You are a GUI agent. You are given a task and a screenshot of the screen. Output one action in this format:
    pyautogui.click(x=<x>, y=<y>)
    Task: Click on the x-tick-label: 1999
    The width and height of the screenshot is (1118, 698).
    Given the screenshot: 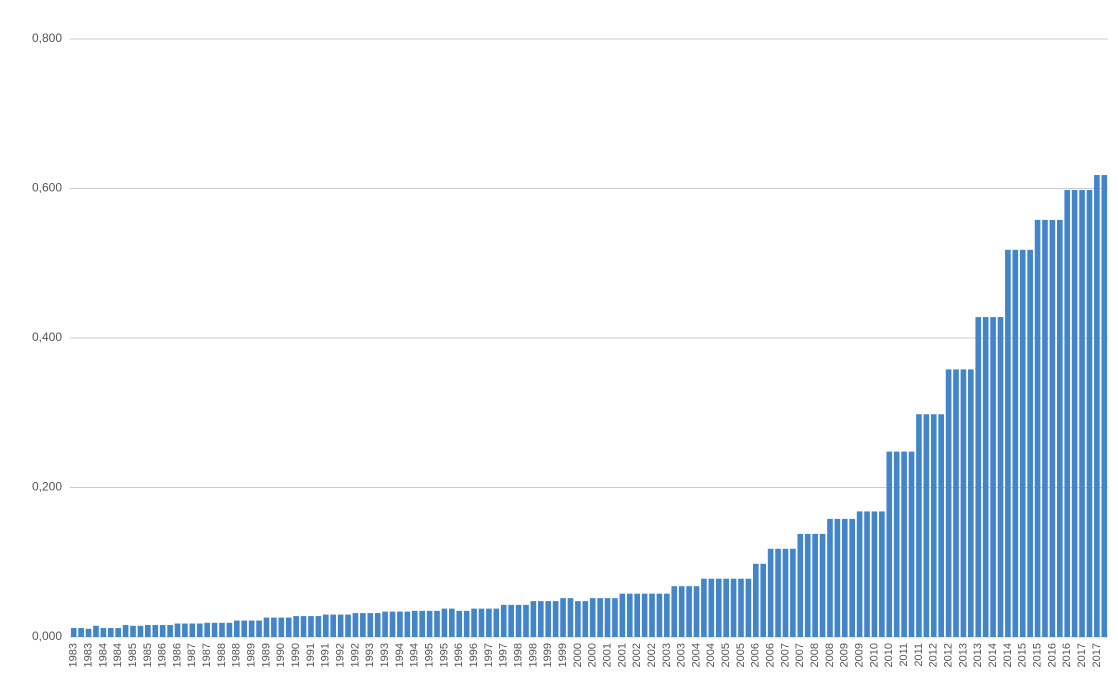 What is the action you would take?
    pyautogui.click(x=548, y=655)
    